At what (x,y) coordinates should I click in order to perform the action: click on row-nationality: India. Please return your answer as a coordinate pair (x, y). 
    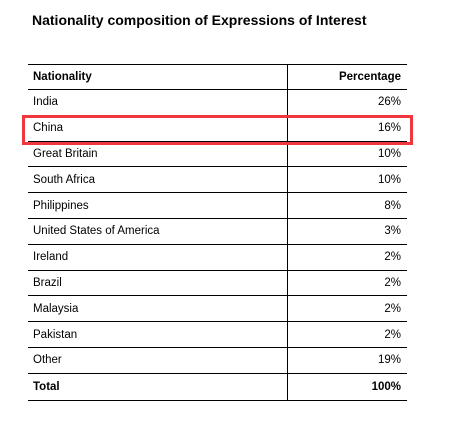
    Looking at the image, I should click on (45, 102).